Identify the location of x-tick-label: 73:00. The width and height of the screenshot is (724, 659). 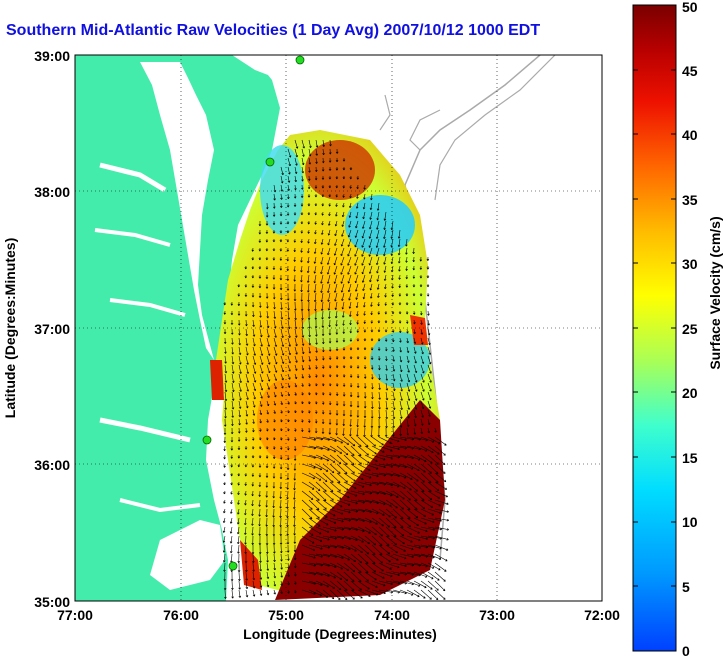
(497, 615).